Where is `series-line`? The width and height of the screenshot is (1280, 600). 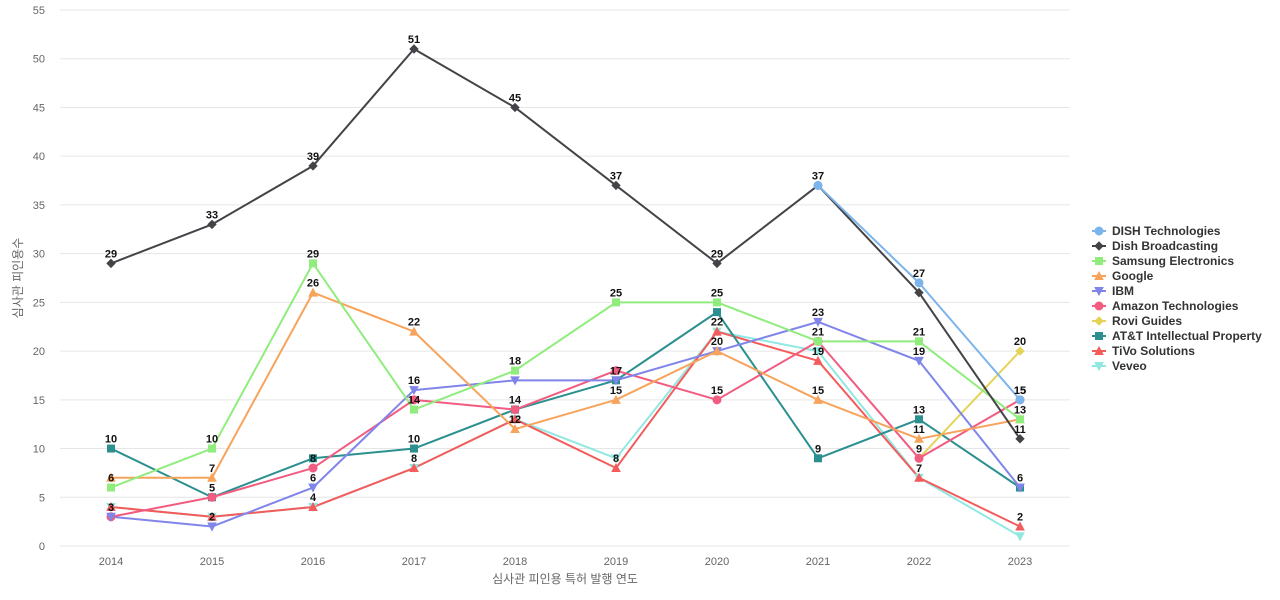
series-line is located at coordinates (969, 404).